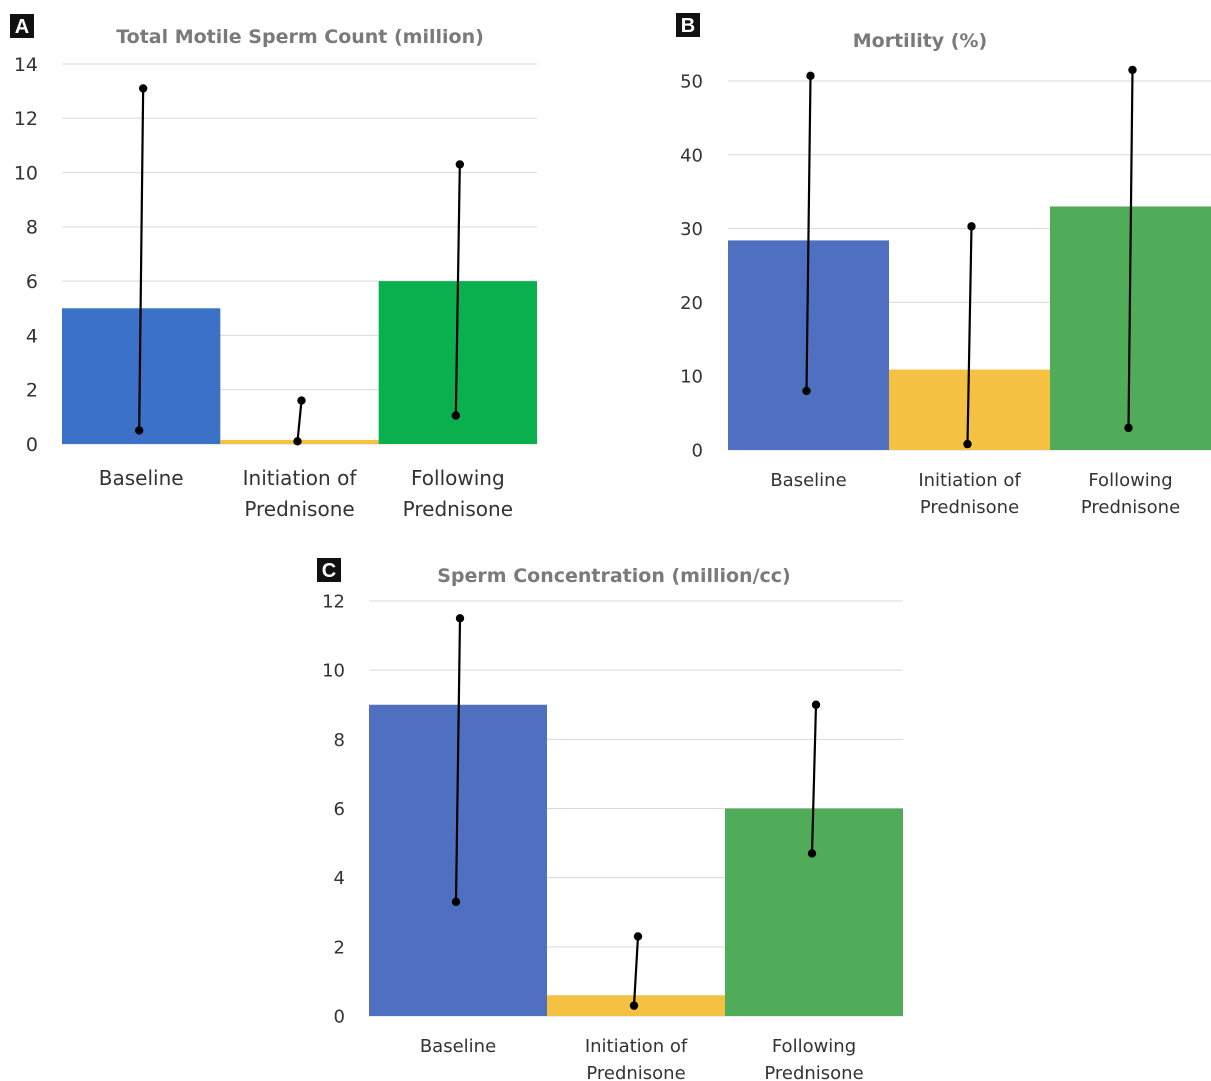 The height and width of the screenshot is (1081, 1211). Describe the element at coordinates (32, 391) in the screenshot. I see `panel-a-y-tick-label: 2` at that location.